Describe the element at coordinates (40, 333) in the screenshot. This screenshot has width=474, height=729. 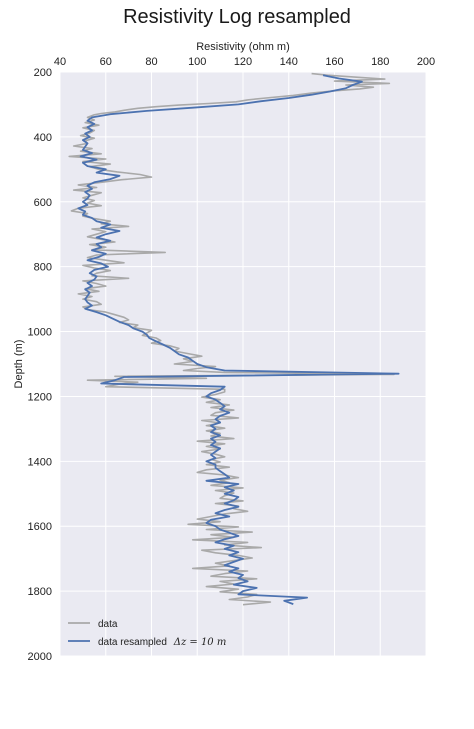
I see `y-tick-label: 1000` at that location.